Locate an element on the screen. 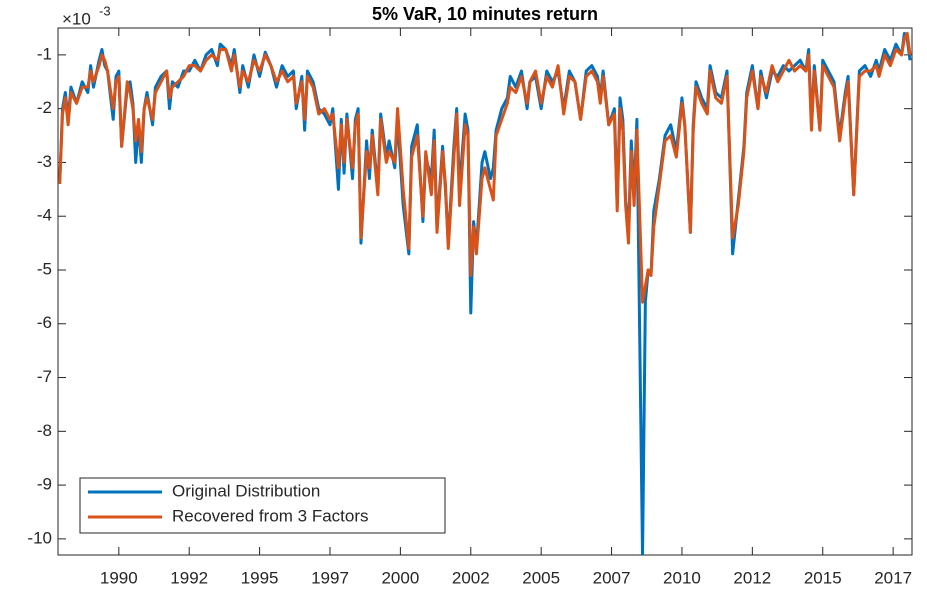 Image resolution: width=927 pixels, height=596 pixels. x-tick-label: 2012 is located at coordinates (752, 577).